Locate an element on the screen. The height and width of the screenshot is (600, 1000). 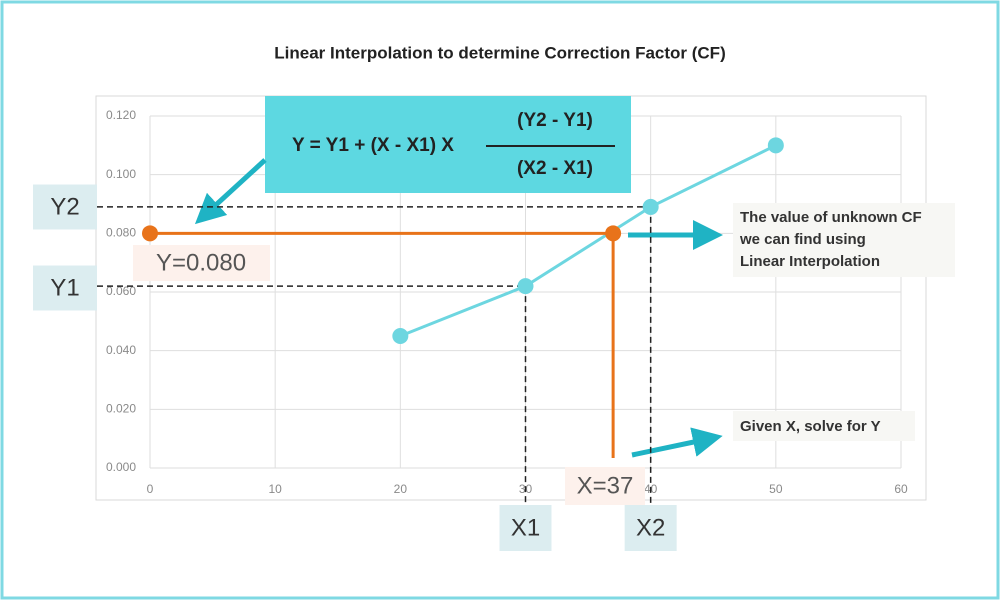
y-tick-label: 0.060 is located at coordinates (121, 291).